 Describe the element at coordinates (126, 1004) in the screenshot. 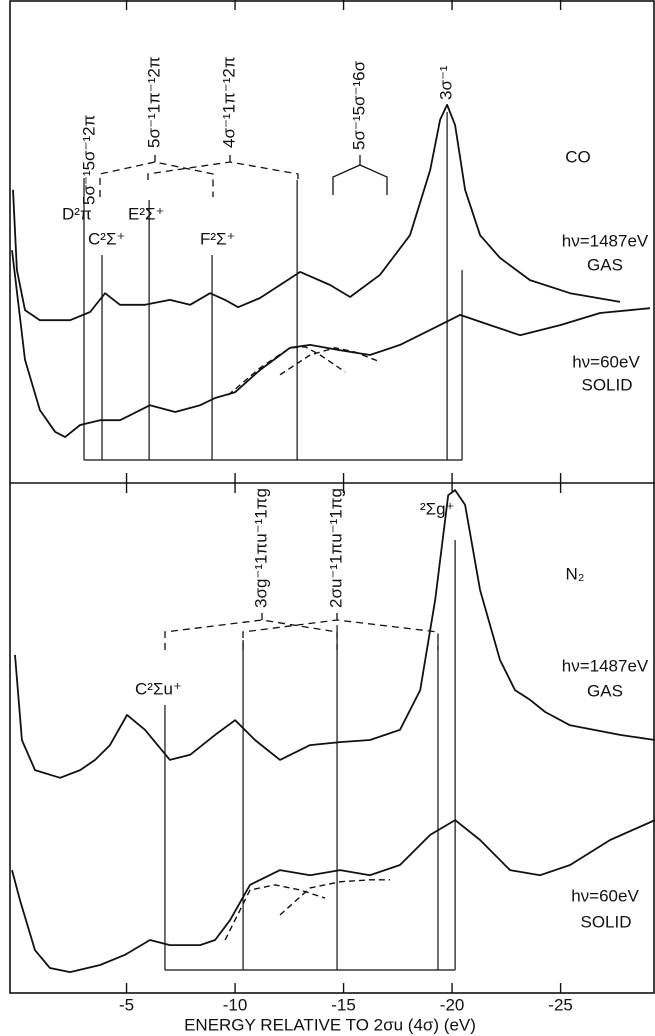

I see `x-tick-label: -5` at that location.